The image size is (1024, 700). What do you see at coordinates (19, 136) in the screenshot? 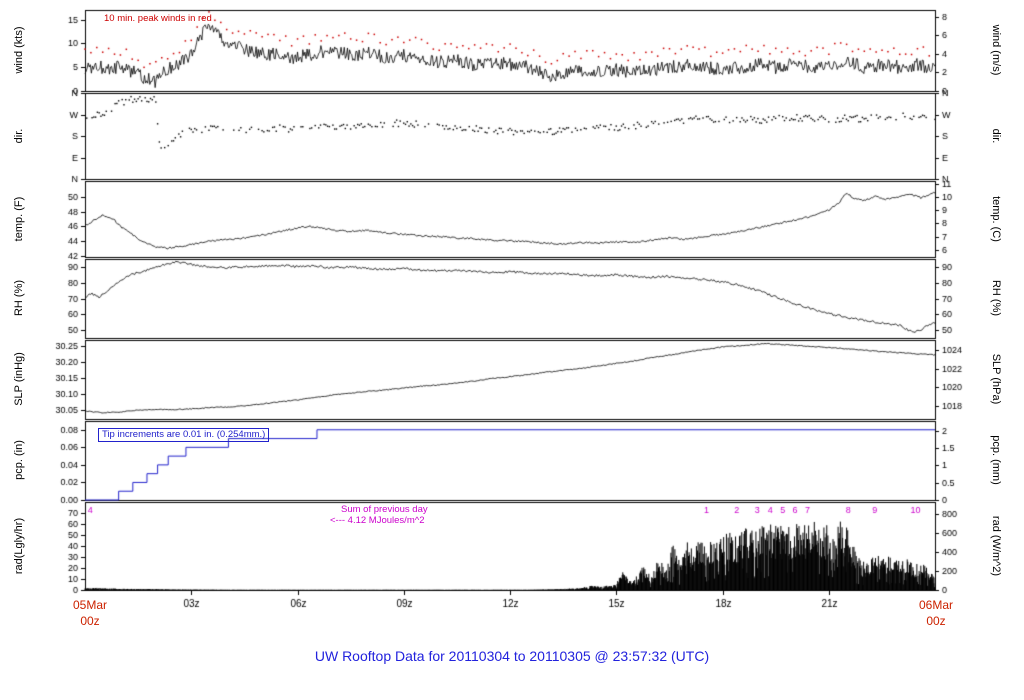
I see `axis-label-dir-left: dir.` at bounding box center [19, 136].